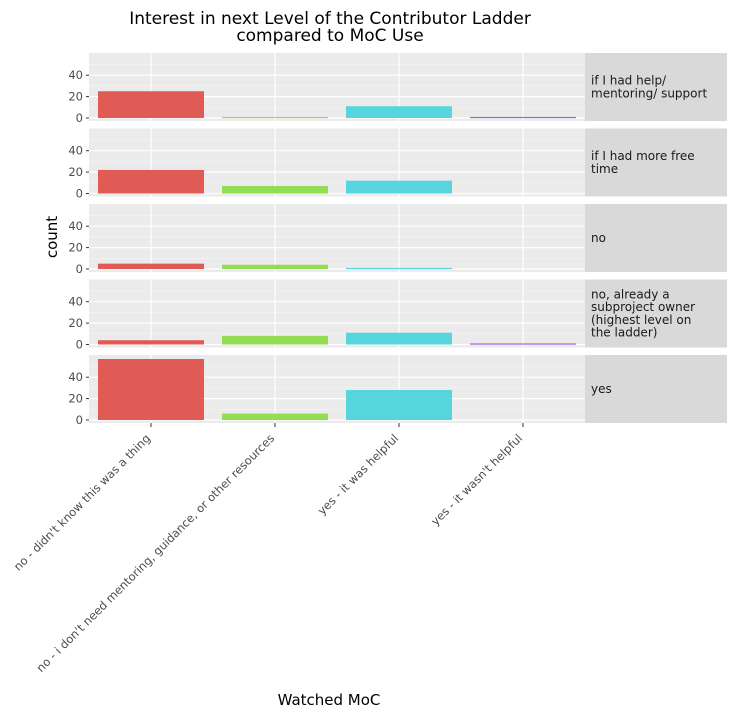 The width and height of the screenshot is (737, 718). I want to click on y-axis-title: count, so click(52, 237).